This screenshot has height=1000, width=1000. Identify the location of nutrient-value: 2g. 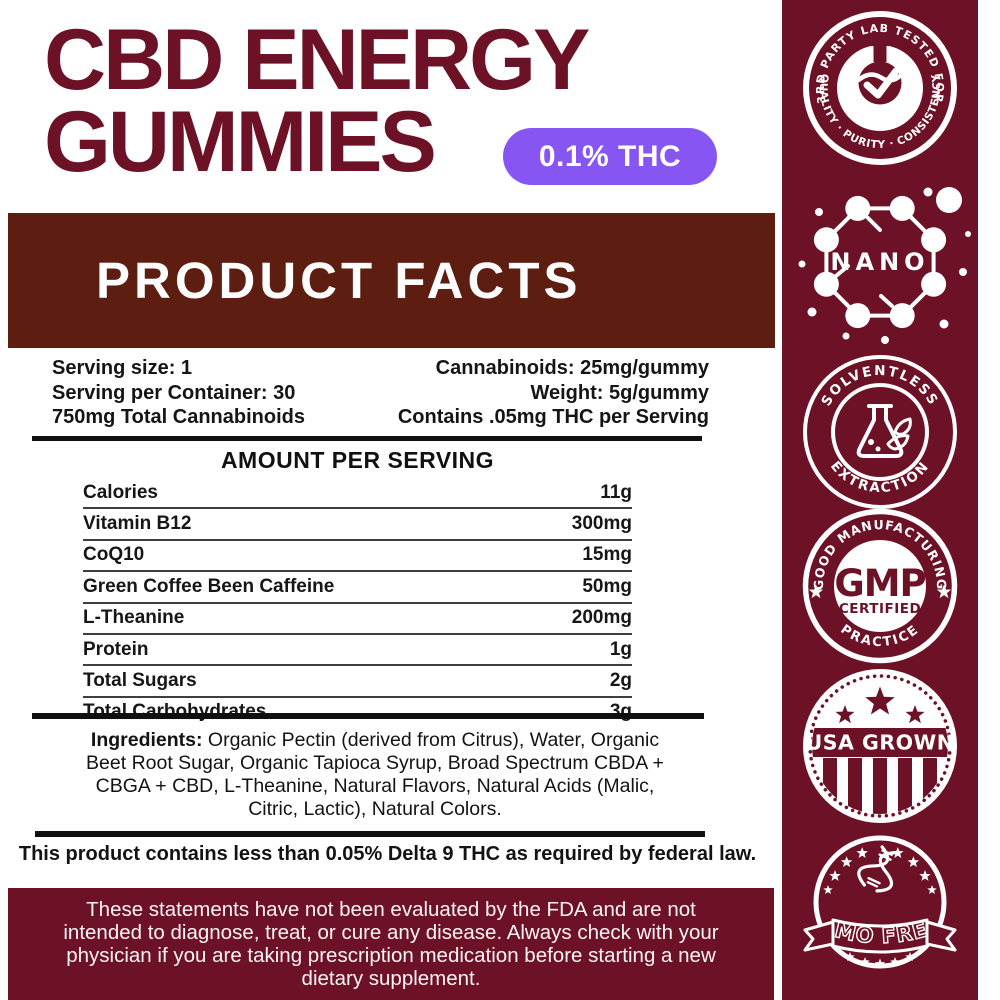
(620, 681).